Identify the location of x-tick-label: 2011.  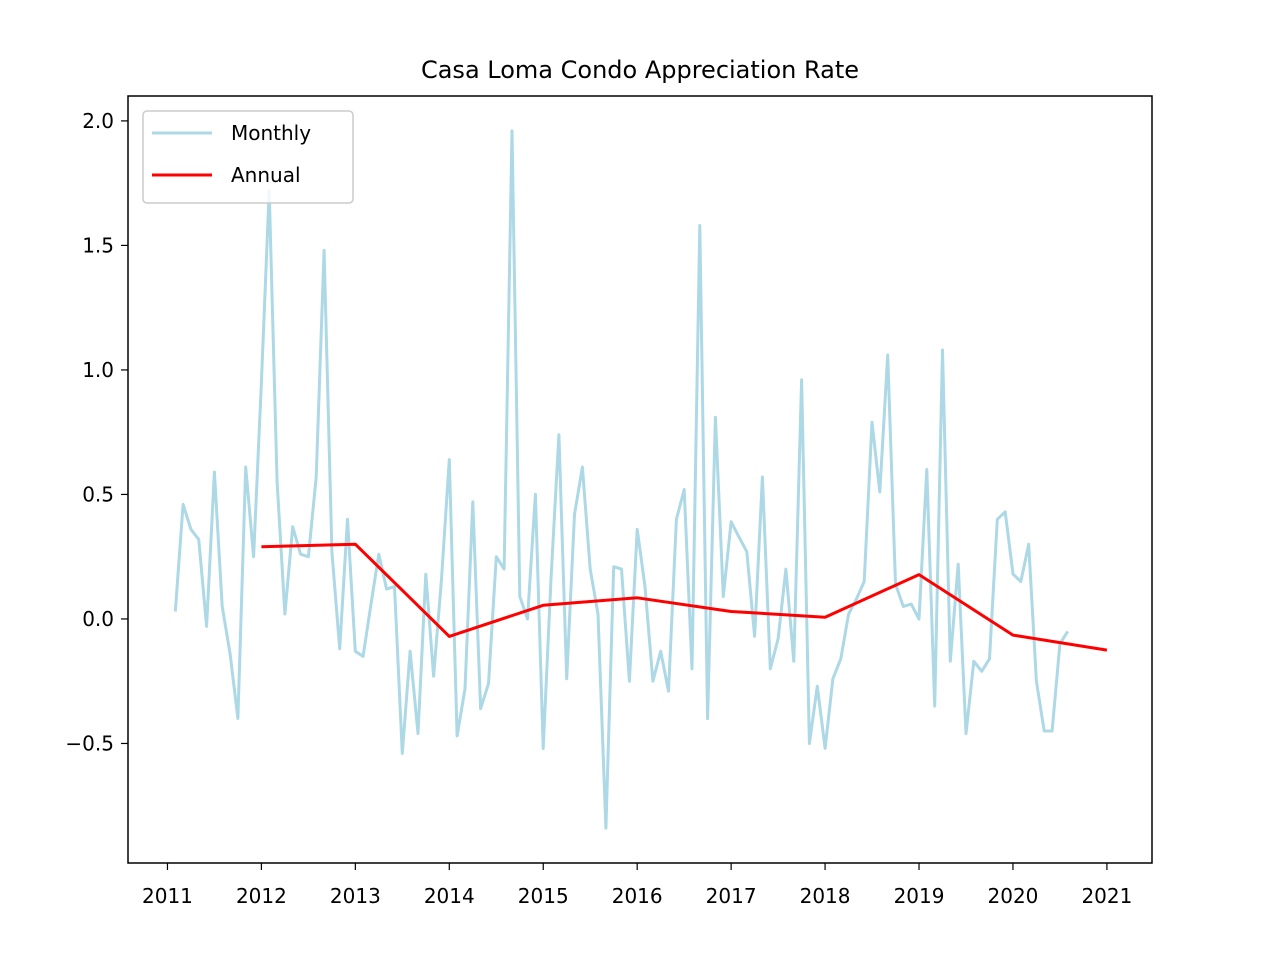
(167, 896).